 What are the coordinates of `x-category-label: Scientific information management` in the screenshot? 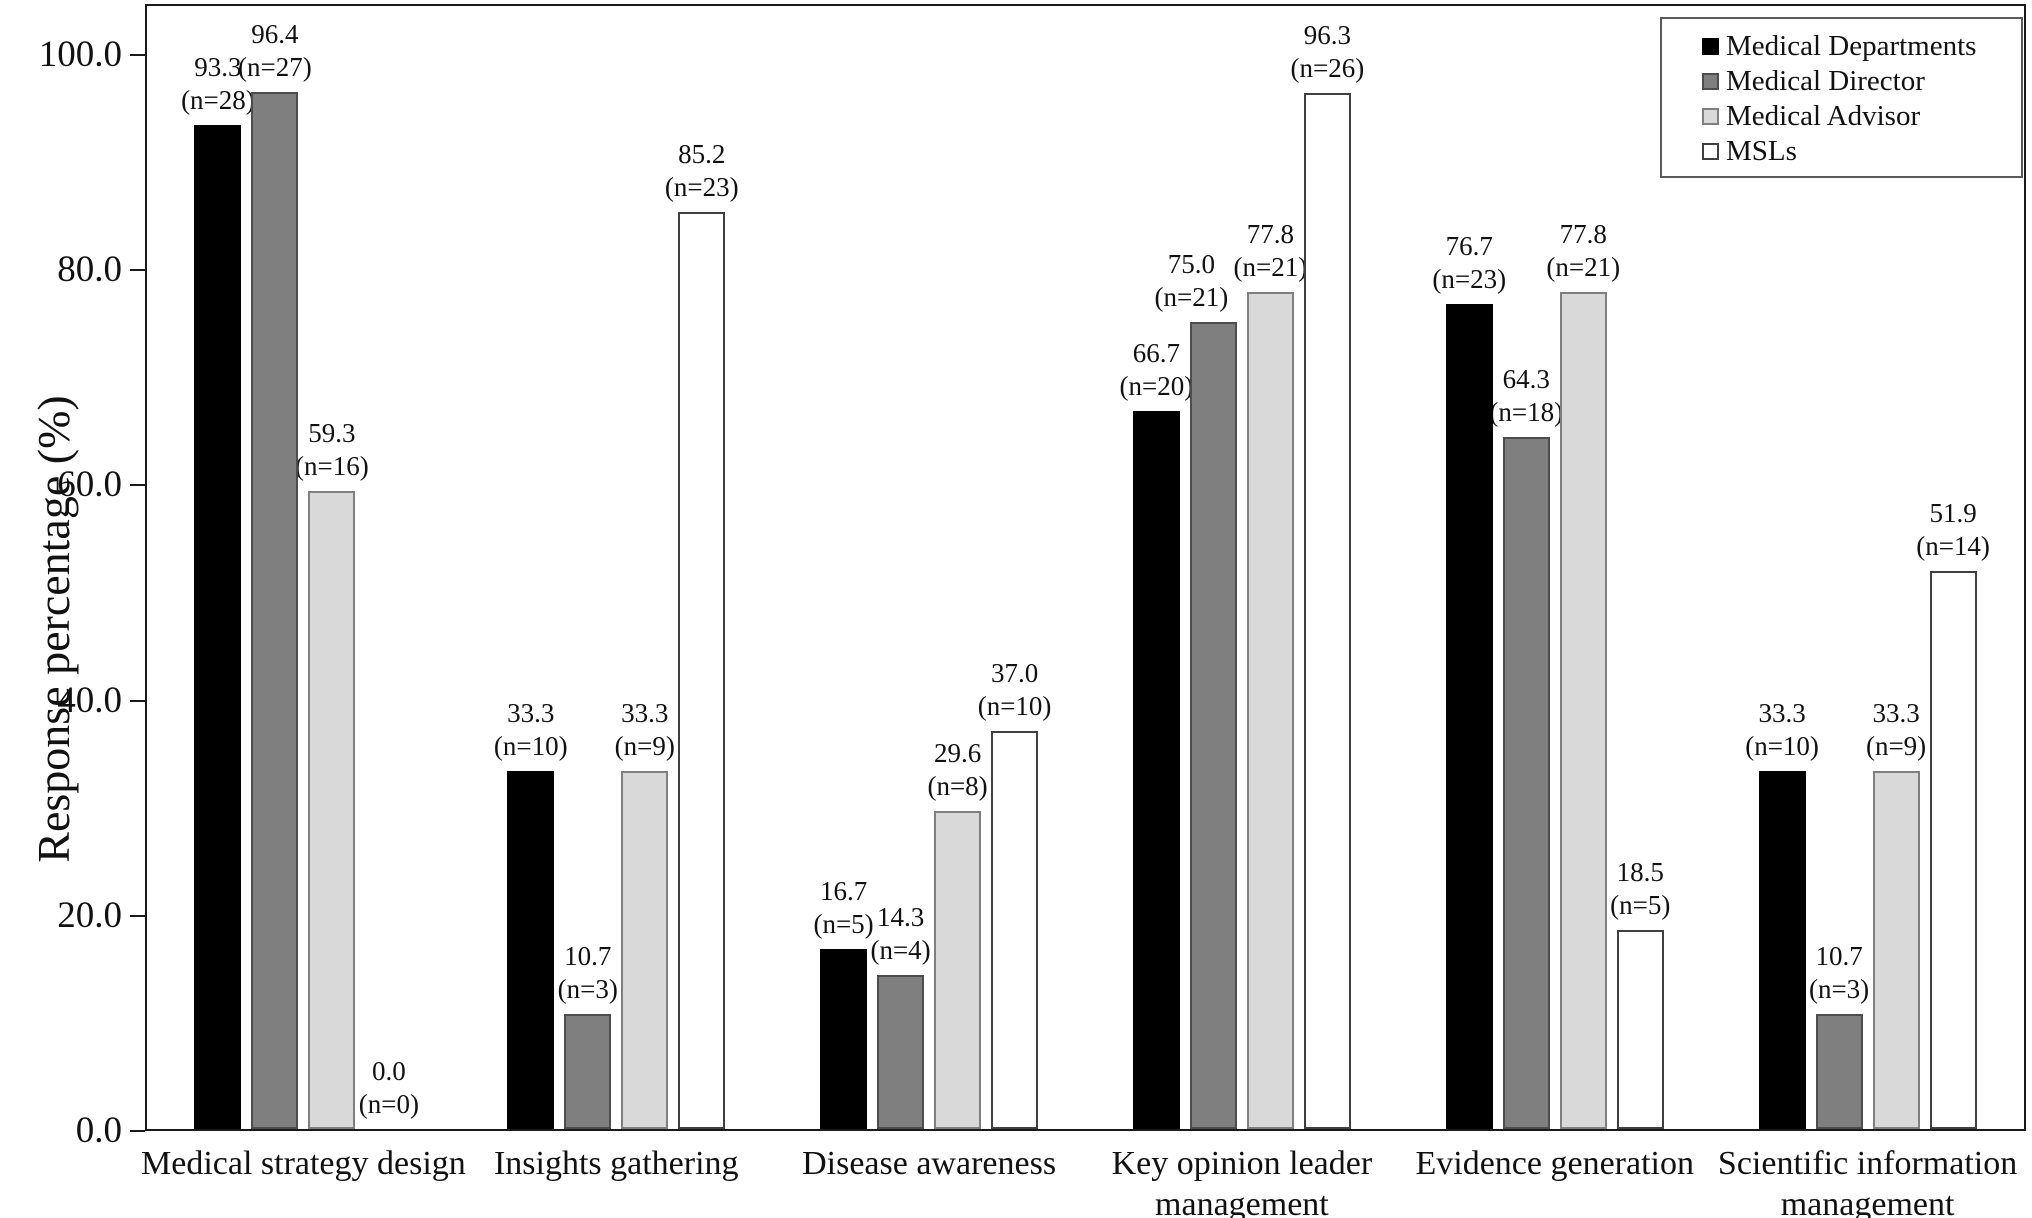 It's located at (1860, 1180).